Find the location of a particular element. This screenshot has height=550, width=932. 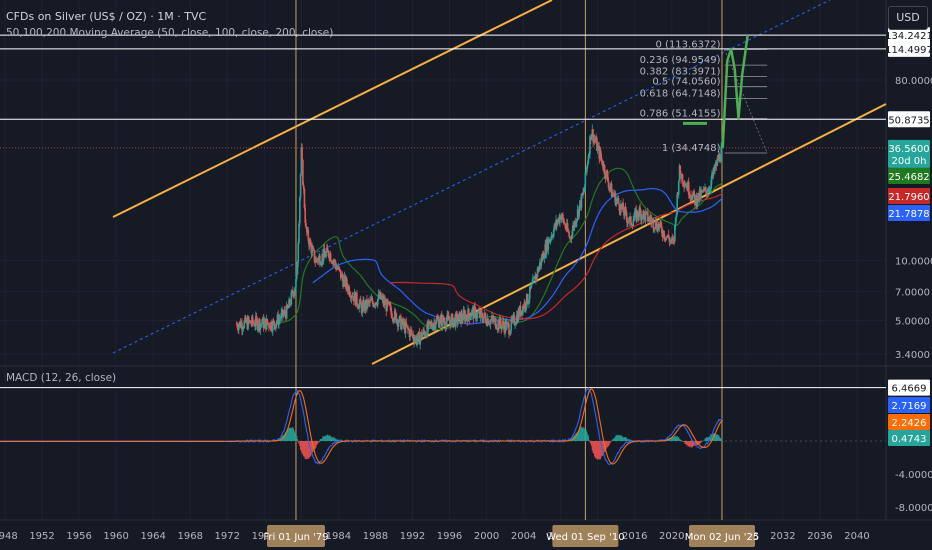

macd-legend: MACD (12, 26, close) is located at coordinates (61, 378).